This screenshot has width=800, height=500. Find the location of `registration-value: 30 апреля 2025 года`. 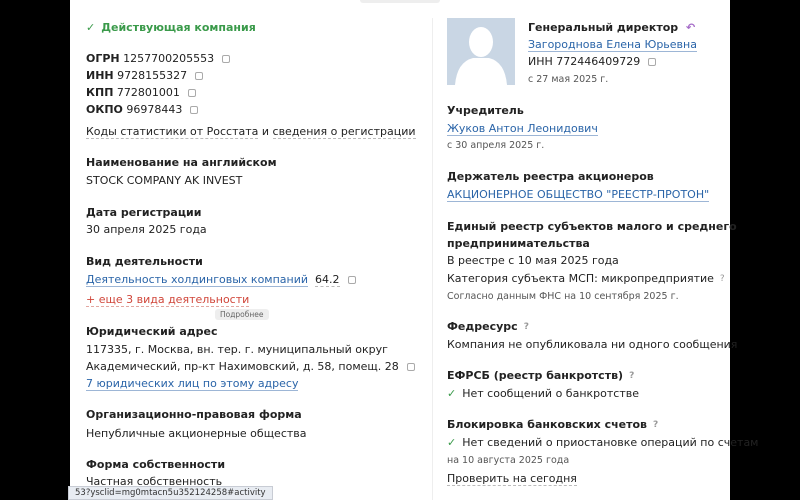

registration-value: 30 апреля 2025 года is located at coordinates (146, 229).